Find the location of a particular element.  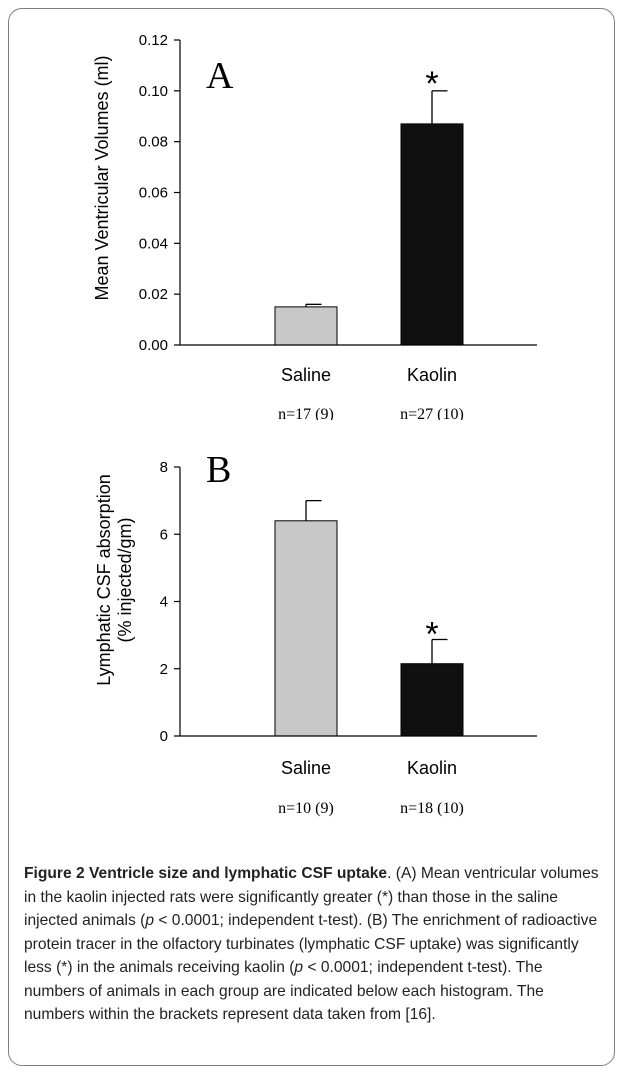

y-tick-label: 0.08 is located at coordinates (153, 142).